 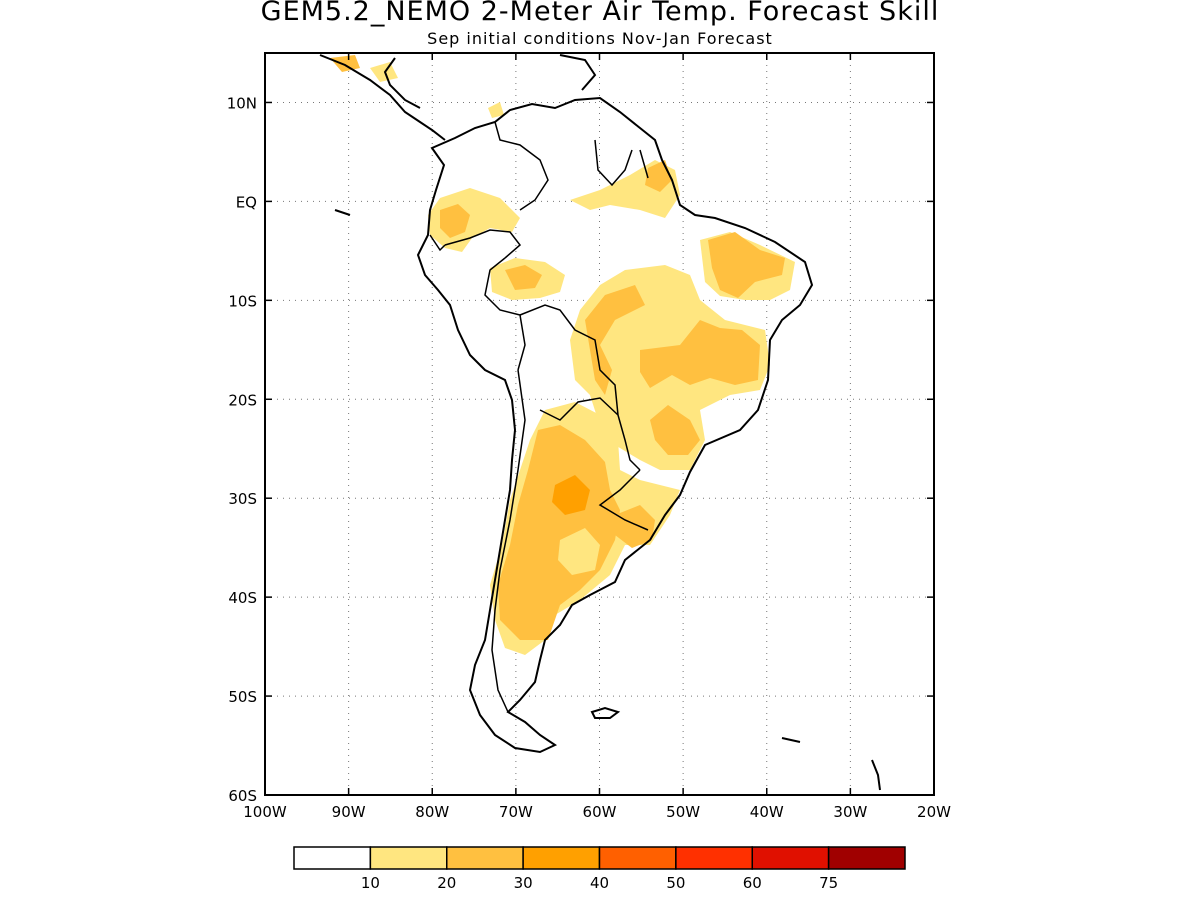 I want to click on skill-region-central-america, so click(x=345, y=63).